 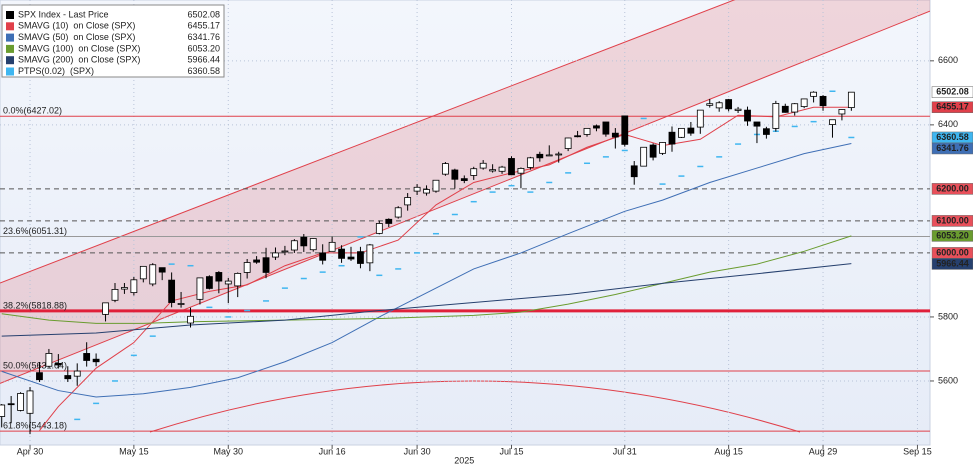 I want to click on x-tick-label: Aug 15, so click(x=728, y=451).